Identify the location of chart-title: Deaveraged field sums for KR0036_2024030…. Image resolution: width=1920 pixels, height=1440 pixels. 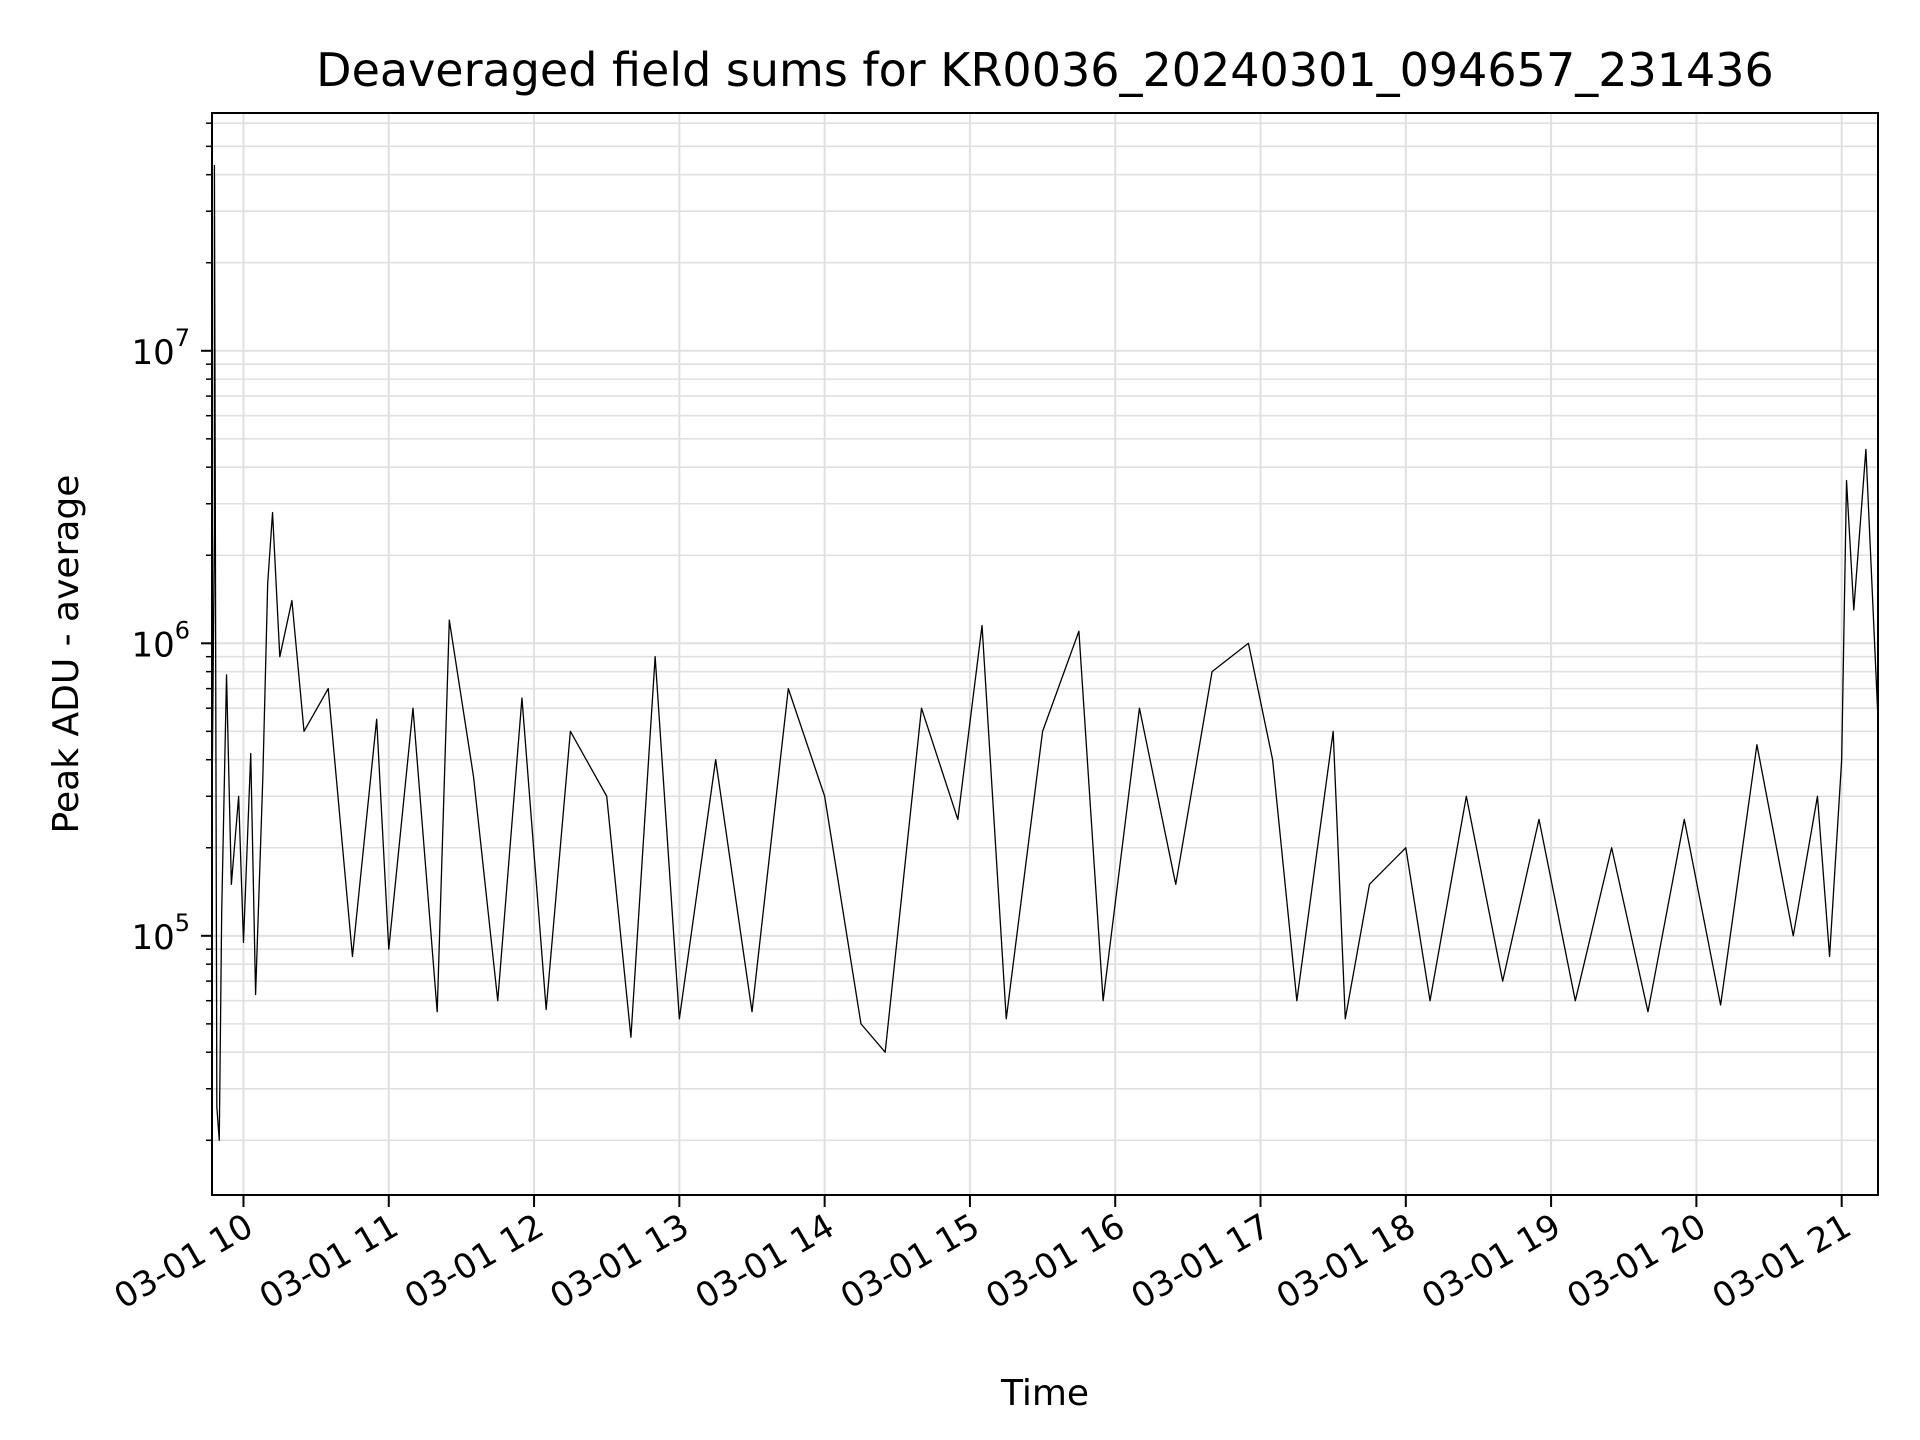
(1045, 70).